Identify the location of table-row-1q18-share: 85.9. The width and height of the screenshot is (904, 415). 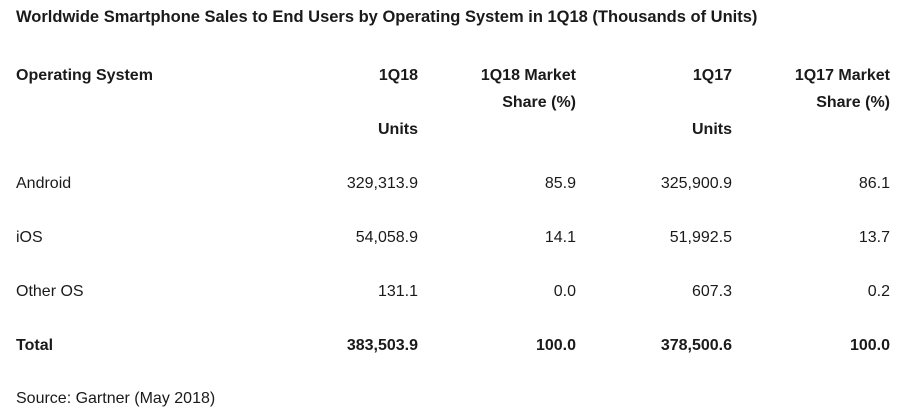
(560, 183).